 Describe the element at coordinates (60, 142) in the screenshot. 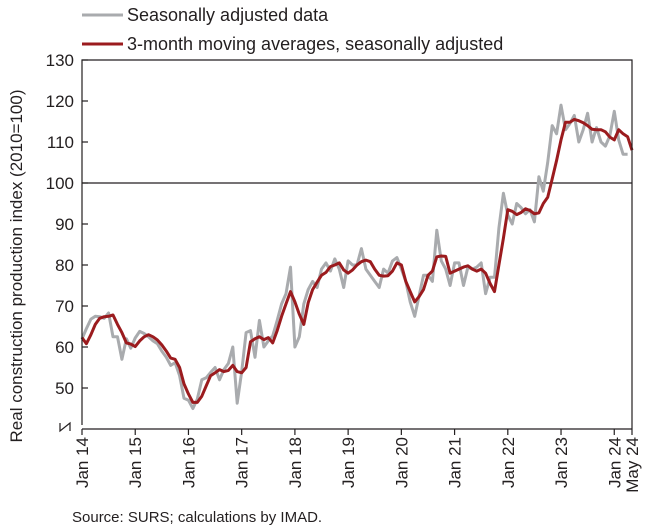

I see `y-tick-label: 110` at that location.